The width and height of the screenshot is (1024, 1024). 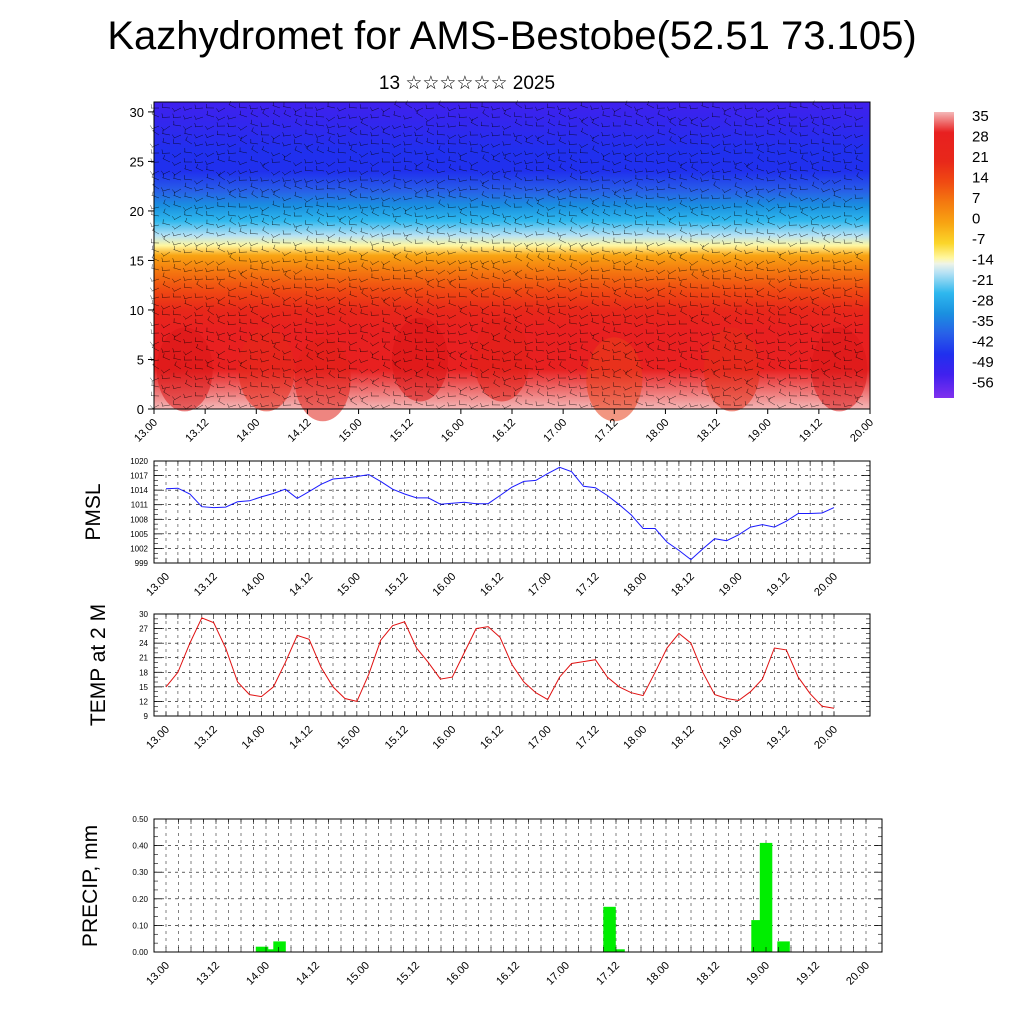 I want to click on temp-ytick-label: 18, so click(x=143, y=672).